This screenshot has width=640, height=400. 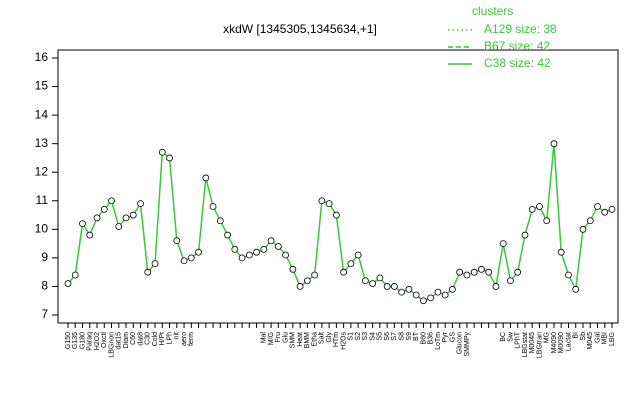 I want to click on x-tick-label: M/G, so click(x=271, y=338).